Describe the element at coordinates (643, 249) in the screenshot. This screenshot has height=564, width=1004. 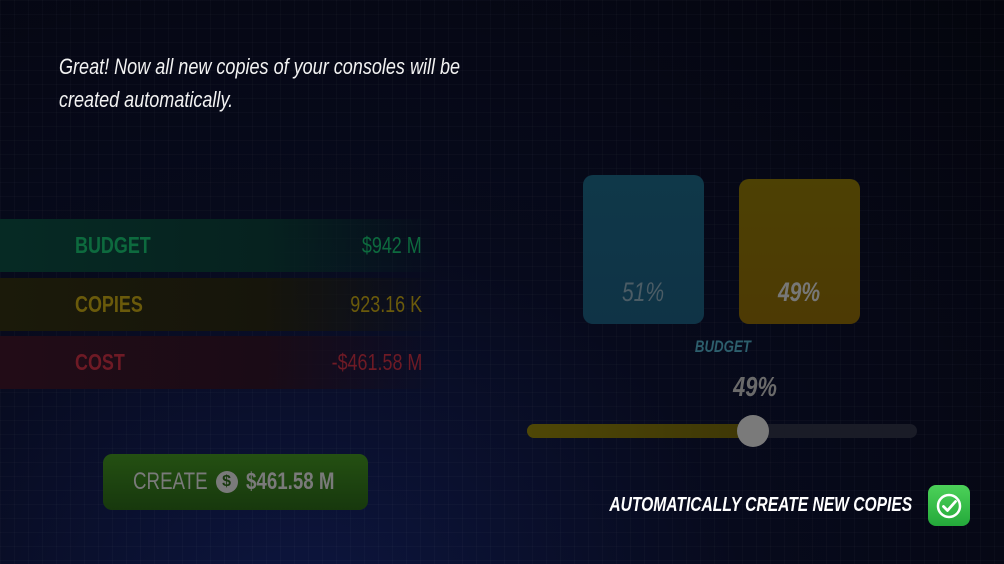
I see `split-bar-budget: 51%` at that location.